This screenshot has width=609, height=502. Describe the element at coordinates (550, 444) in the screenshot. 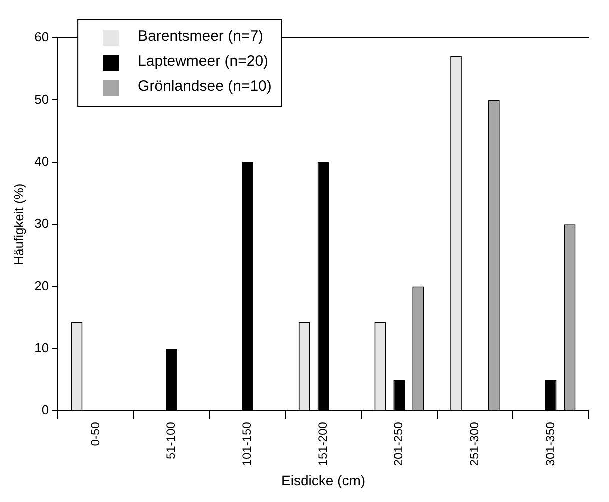

I see `x-tick-label: 301-350` at that location.